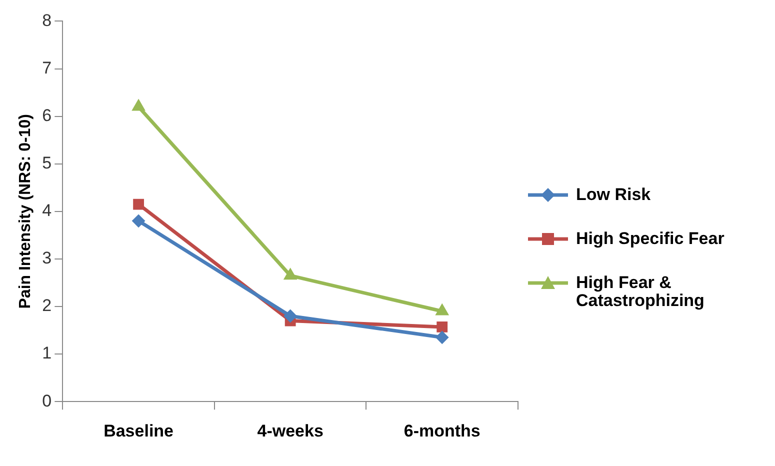 The image size is (775, 466). Describe the element at coordinates (47, 258) in the screenshot. I see `y-tick-label: 3` at that location.